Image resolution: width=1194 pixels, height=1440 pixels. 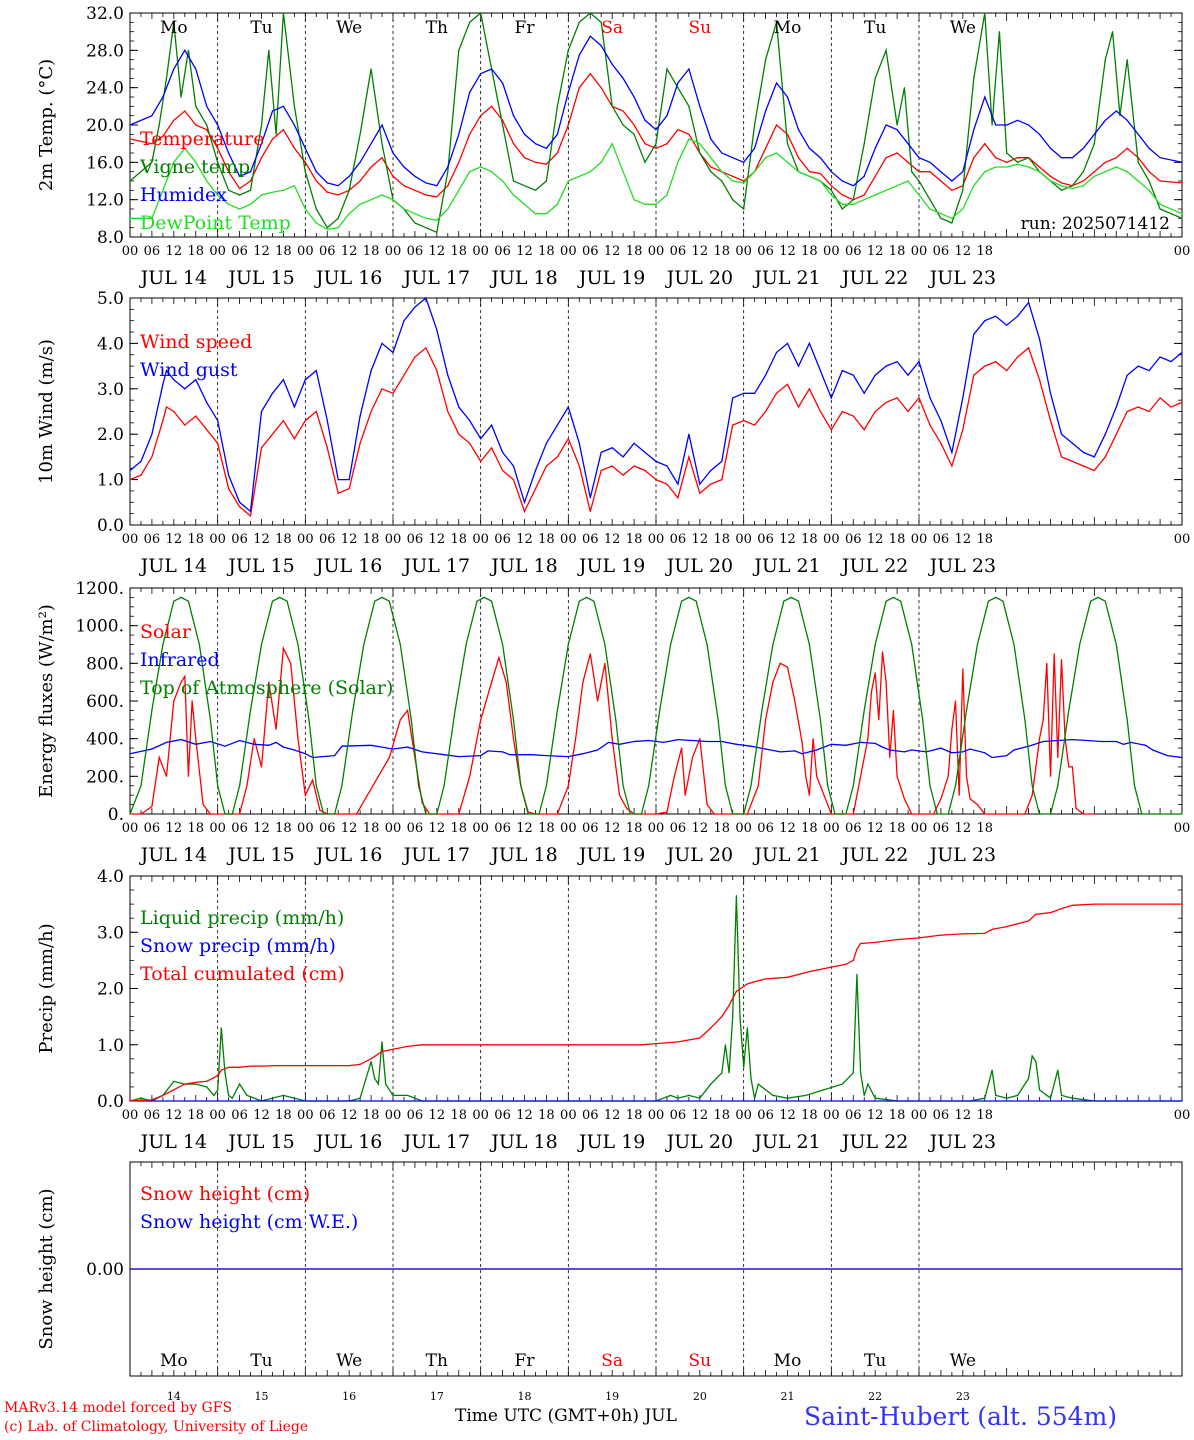 I want to click on y-tick-label: 600., so click(x=105, y=702).